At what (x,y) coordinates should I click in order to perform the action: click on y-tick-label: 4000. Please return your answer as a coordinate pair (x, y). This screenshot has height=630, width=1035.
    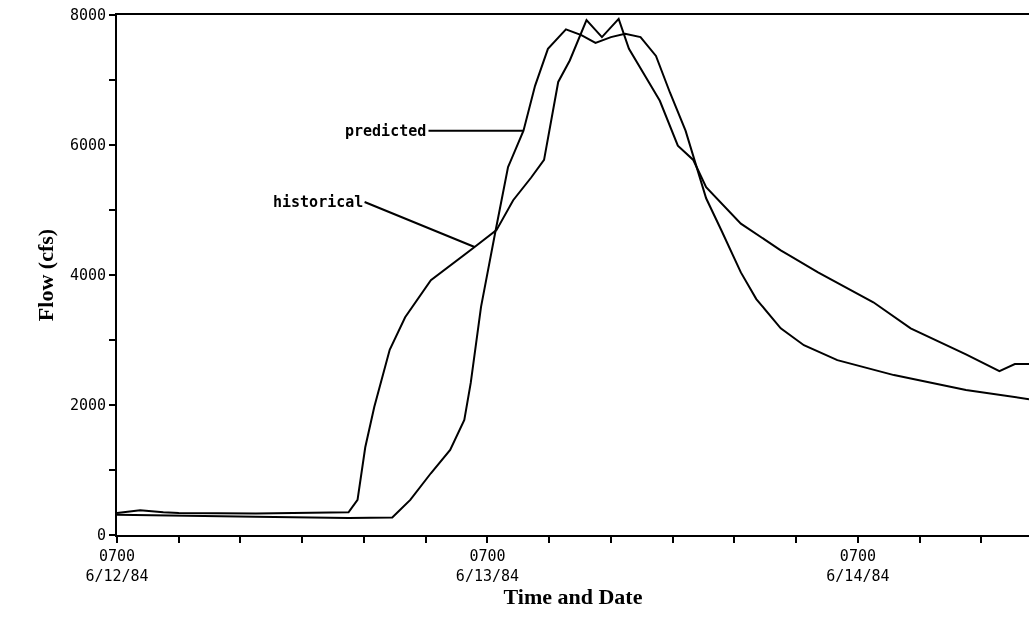
    Looking at the image, I should click on (87, 275).